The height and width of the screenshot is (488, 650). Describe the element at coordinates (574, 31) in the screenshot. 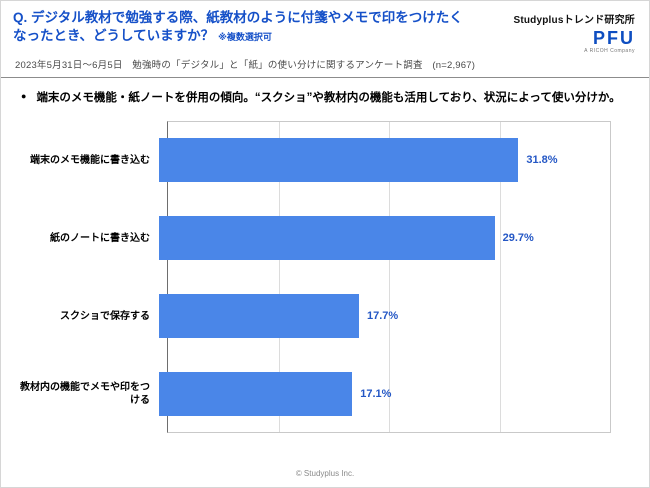

I see `org-block: Studyplusトレンド研究所 PFU A RICOH Company` at that location.